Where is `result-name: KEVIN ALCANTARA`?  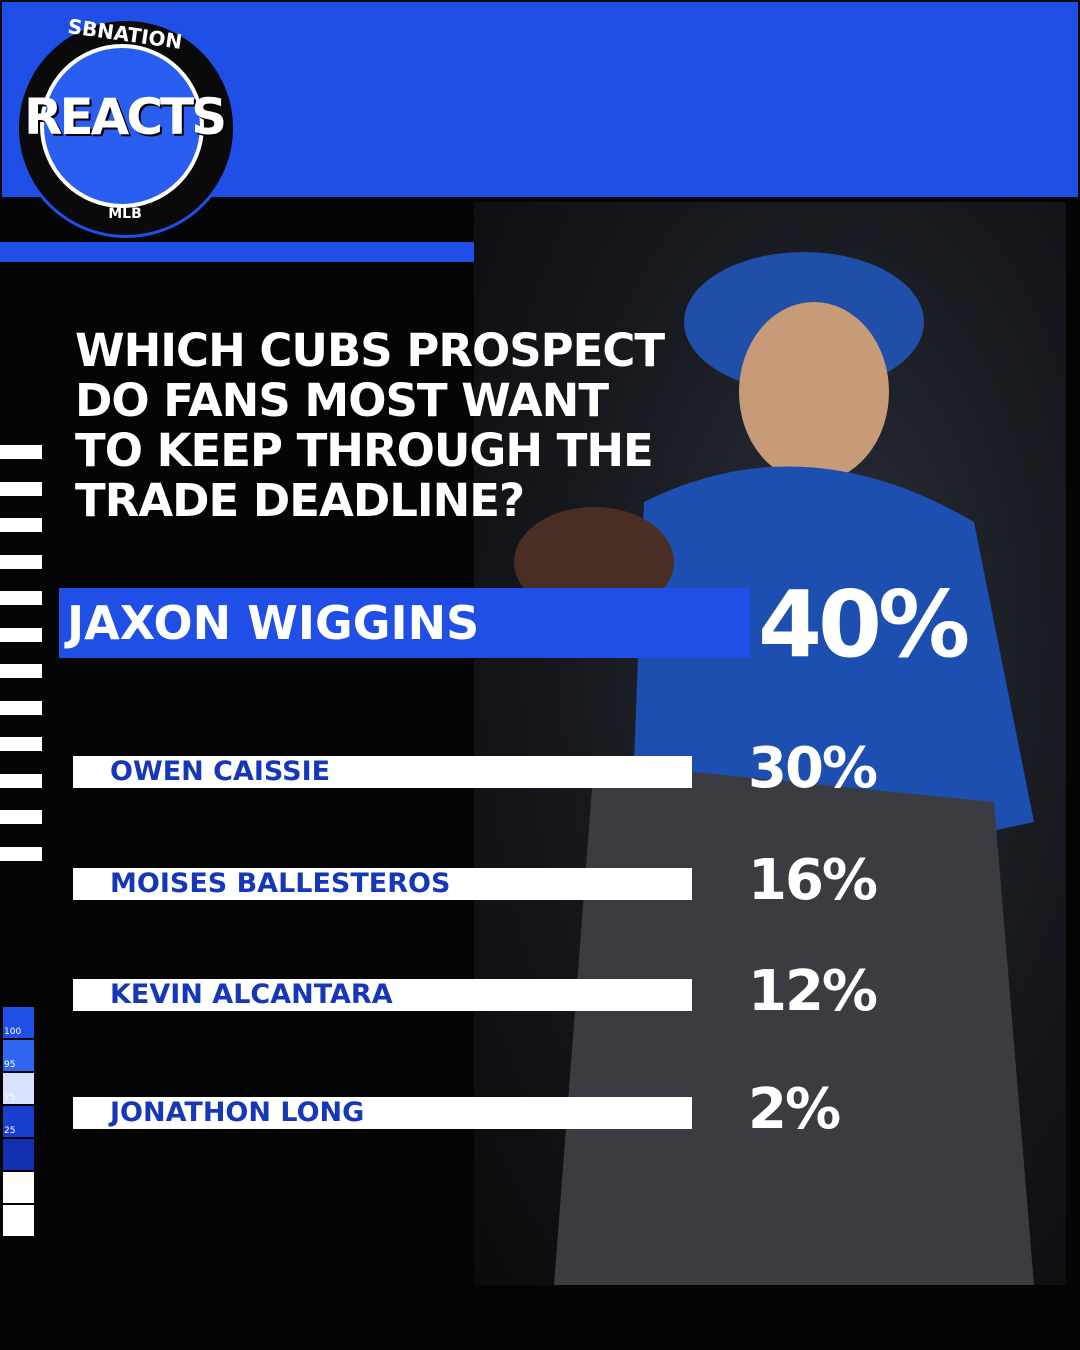
result-name: KEVIN ALCANTARA is located at coordinates (251, 994).